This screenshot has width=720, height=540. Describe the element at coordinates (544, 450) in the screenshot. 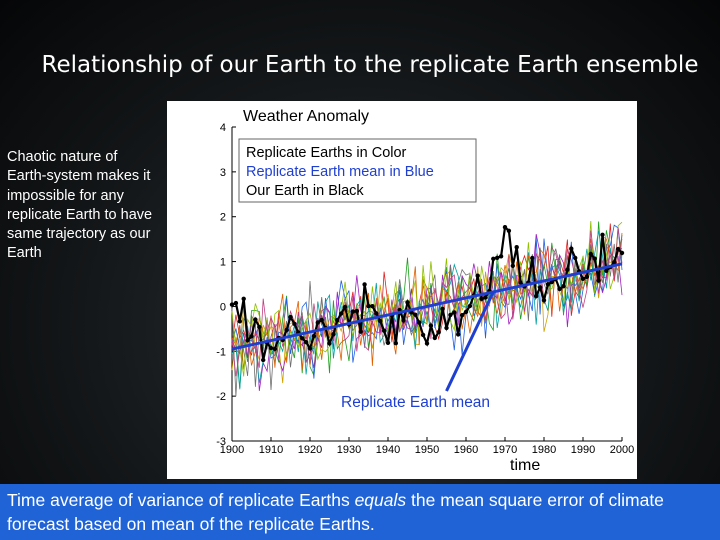

I see `x-tick-label: 1980` at that location.